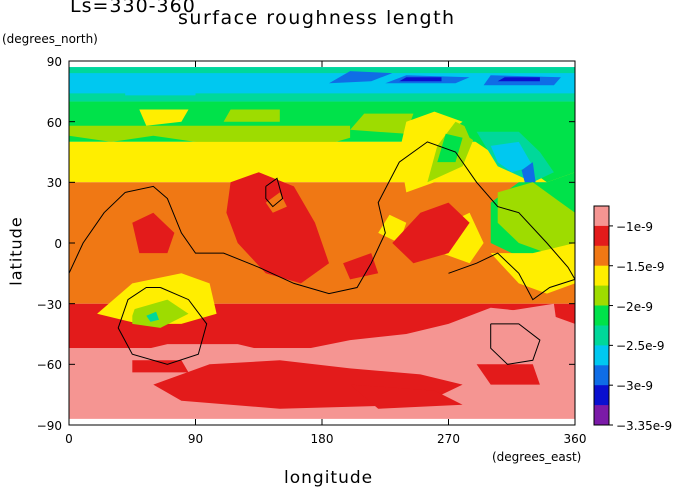  What do you see at coordinates (640, 266) in the screenshot?
I see `colorbar-tick-label: −1.5e-9` at bounding box center [640, 266].